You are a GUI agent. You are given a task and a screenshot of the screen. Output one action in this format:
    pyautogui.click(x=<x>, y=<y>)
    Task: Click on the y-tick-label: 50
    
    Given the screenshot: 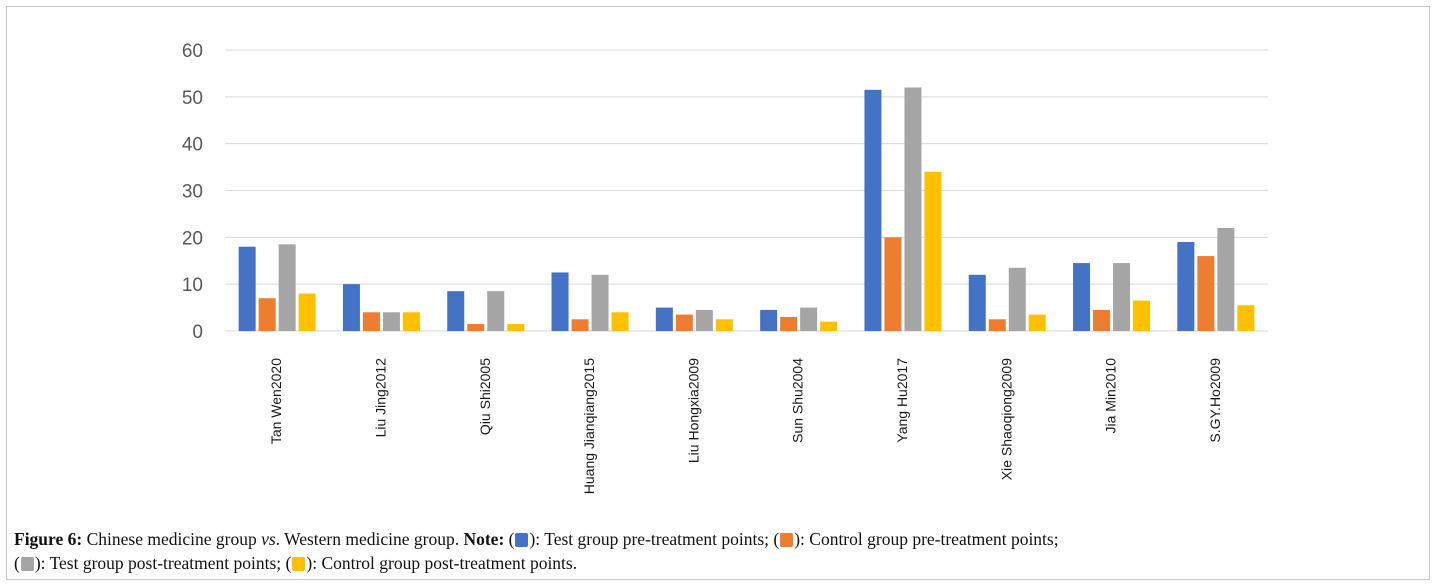 What is the action you would take?
    pyautogui.click(x=192, y=98)
    